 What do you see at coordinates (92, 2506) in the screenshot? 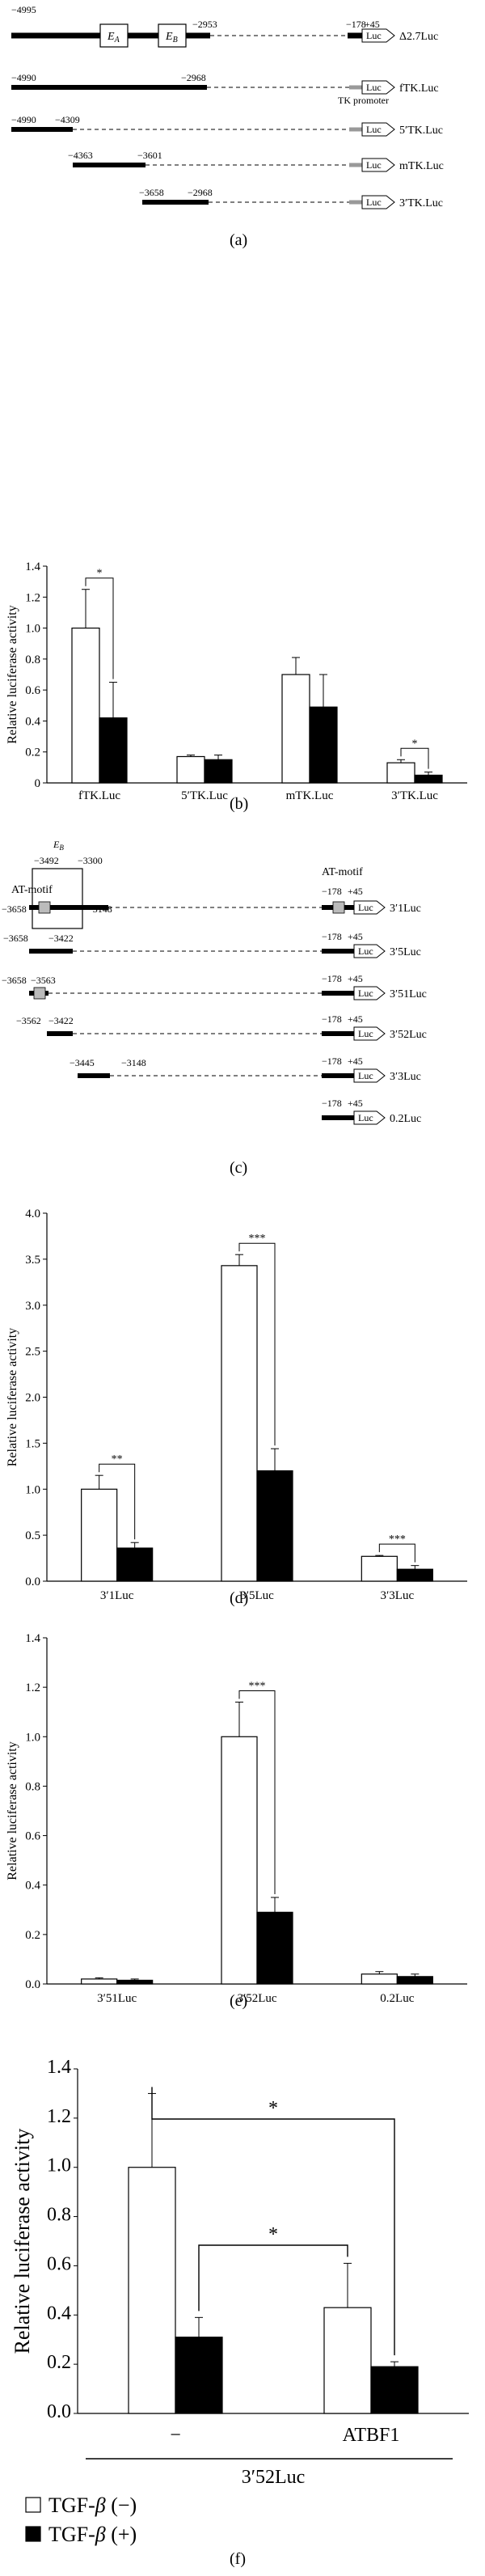
I see `legend-label: TGF-β (−)` at bounding box center [92, 2506].